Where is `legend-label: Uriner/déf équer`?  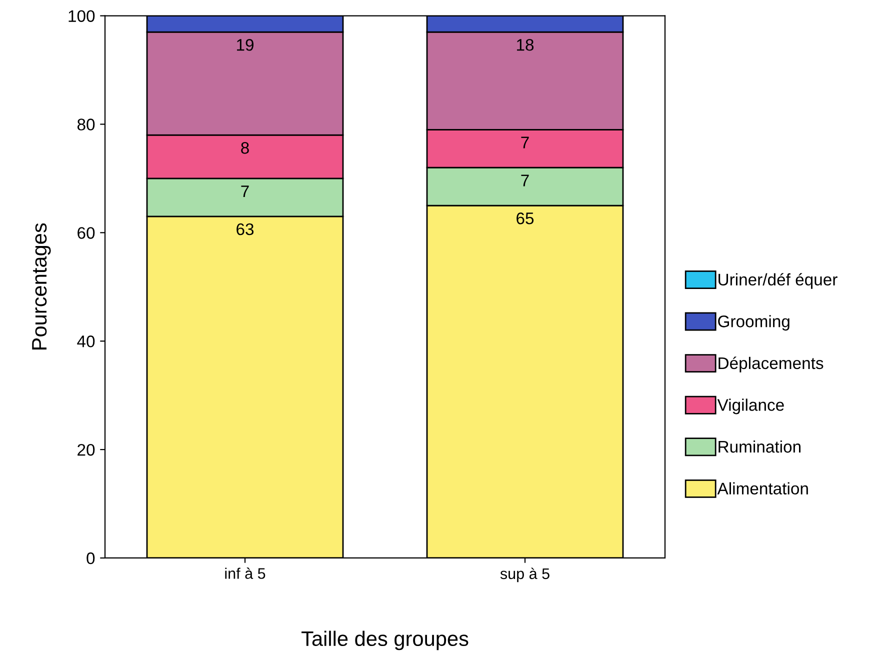
legend-label: Uriner/déf équer is located at coordinates (778, 281).